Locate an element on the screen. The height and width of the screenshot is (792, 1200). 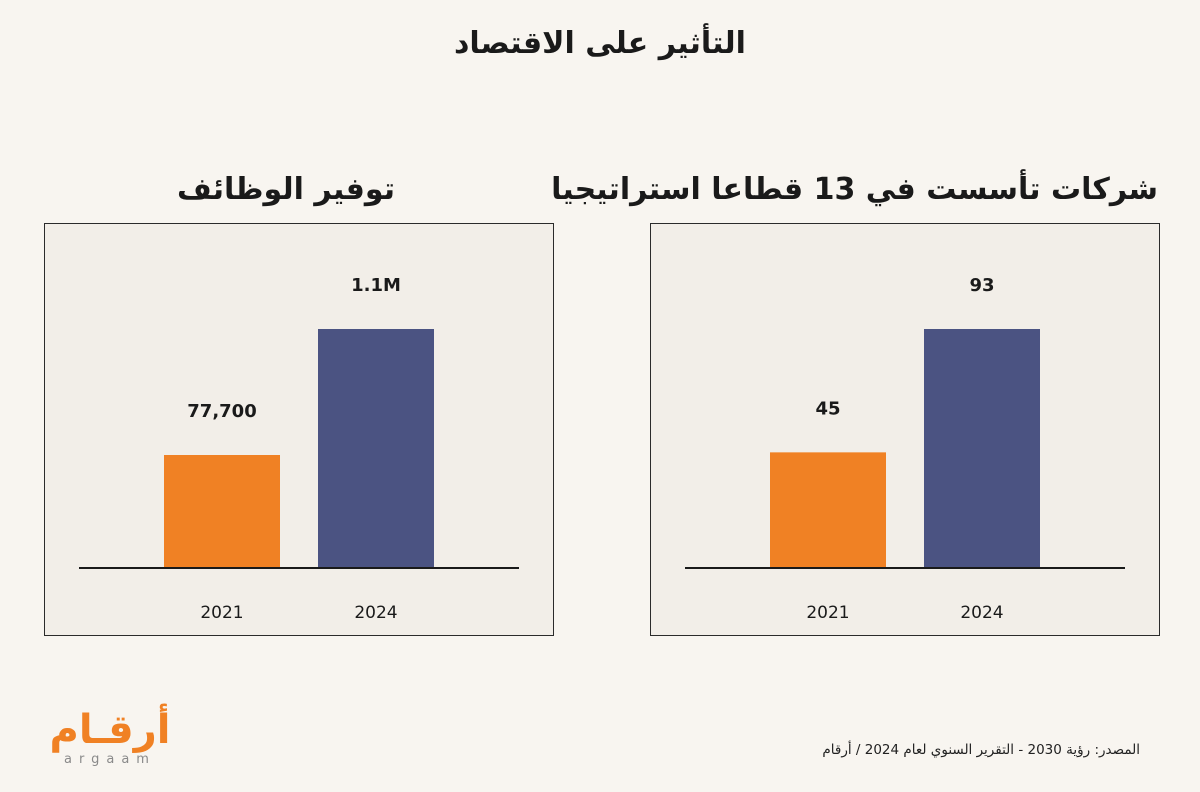
data-label-2021: 45 is located at coordinates (827, 408).